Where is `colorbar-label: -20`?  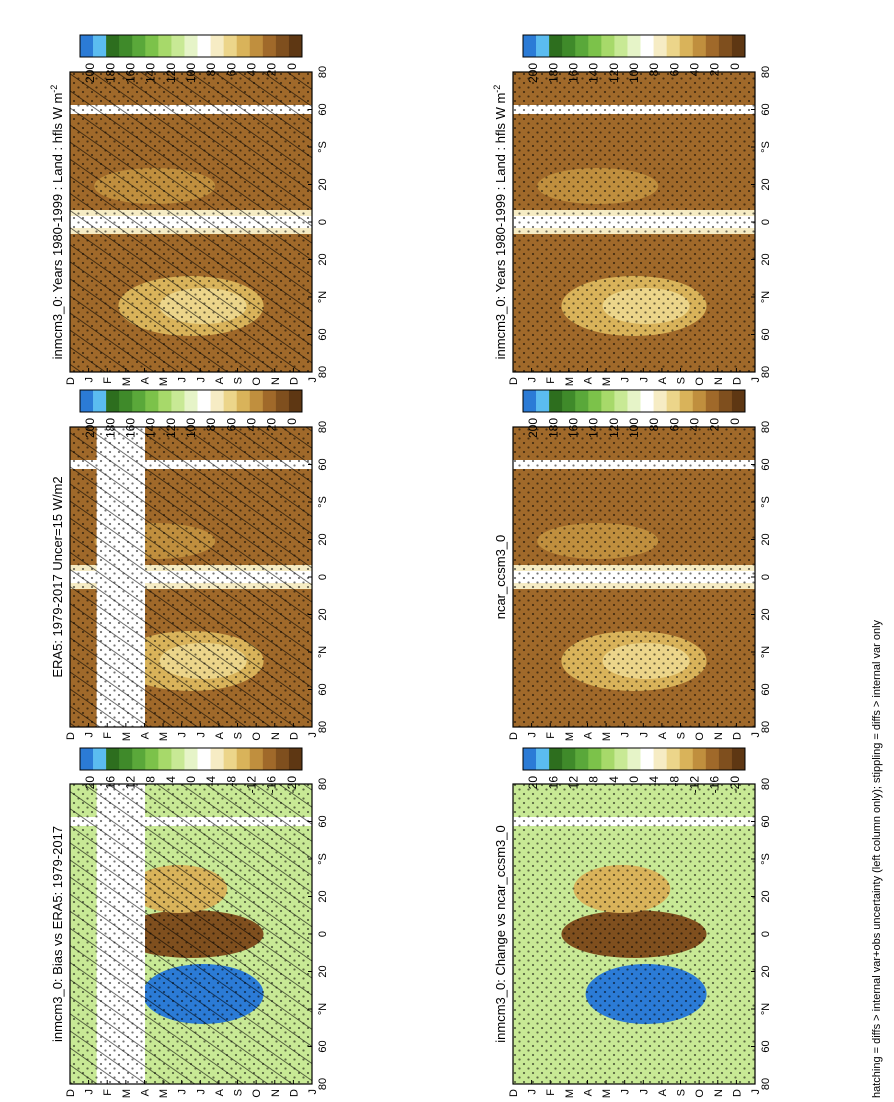
colorbar-label: -20 is located at coordinates (292, 785).